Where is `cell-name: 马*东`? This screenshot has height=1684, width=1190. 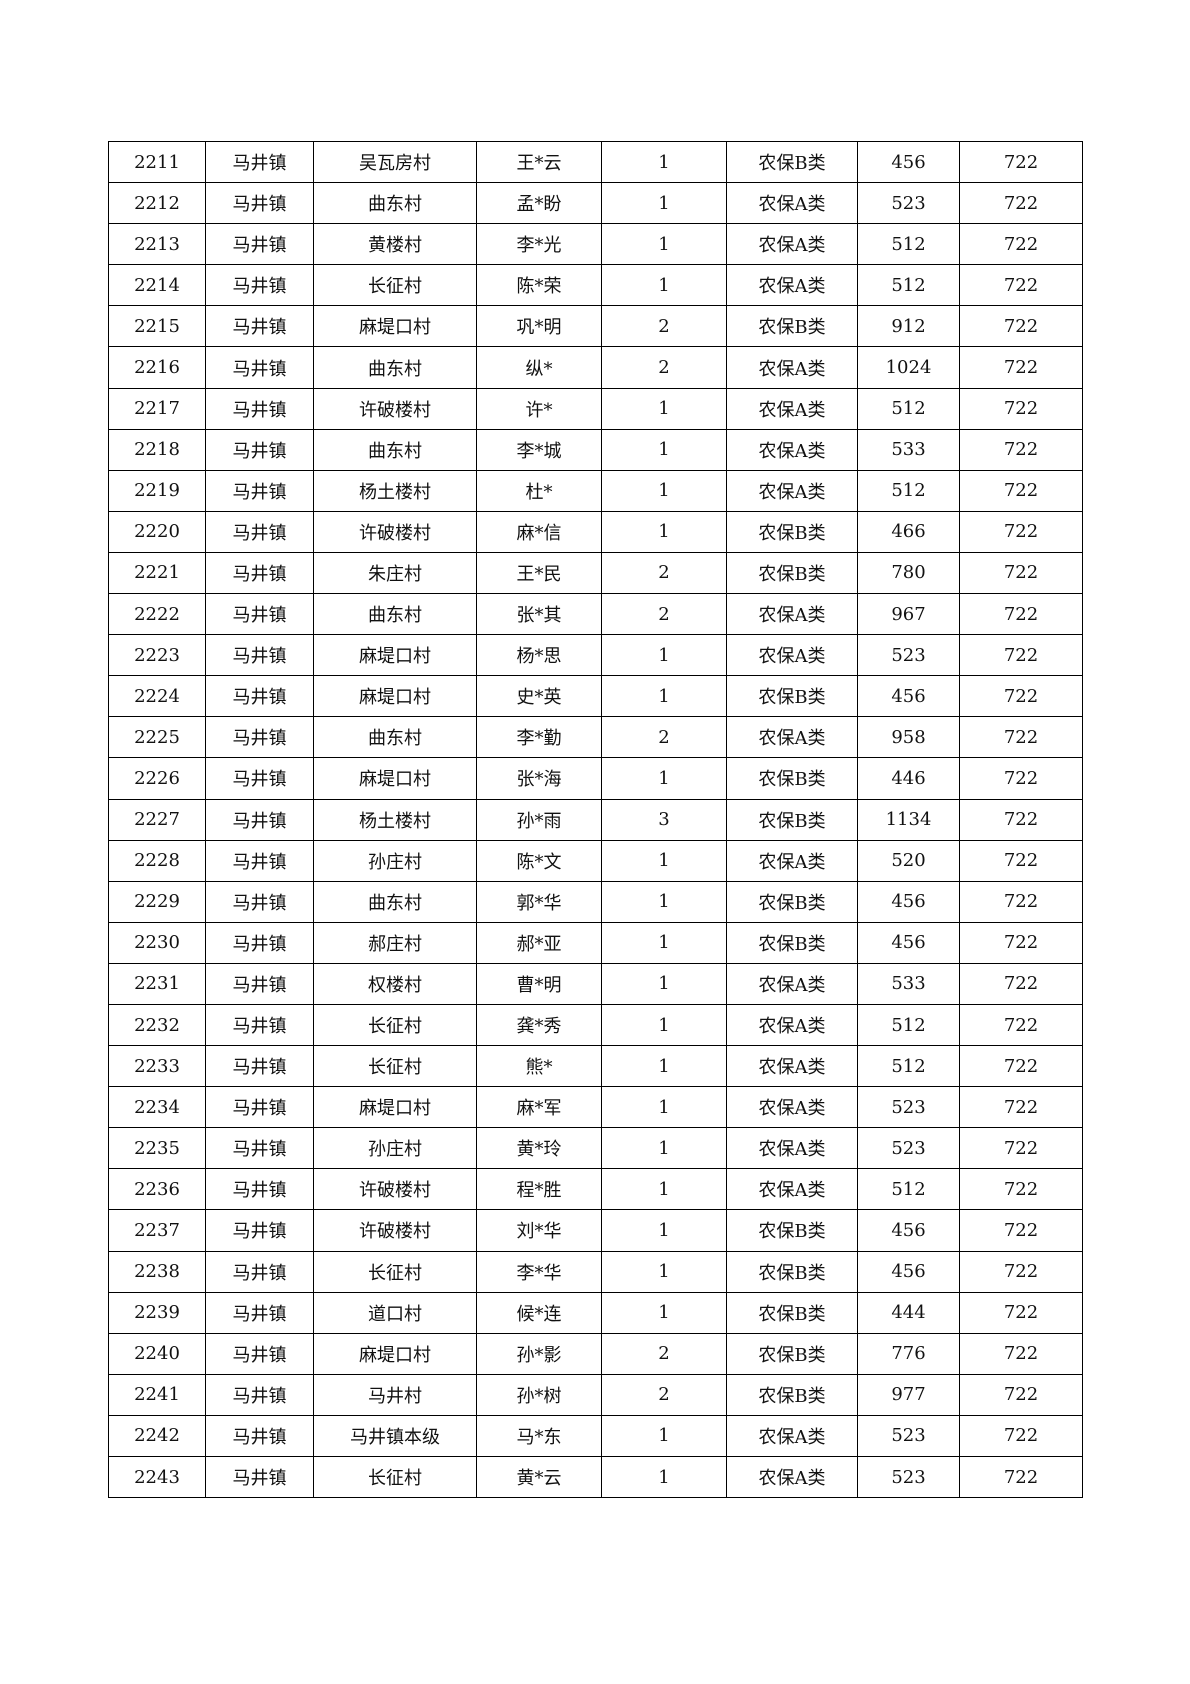
cell-name: 马*东 is located at coordinates (539, 1436).